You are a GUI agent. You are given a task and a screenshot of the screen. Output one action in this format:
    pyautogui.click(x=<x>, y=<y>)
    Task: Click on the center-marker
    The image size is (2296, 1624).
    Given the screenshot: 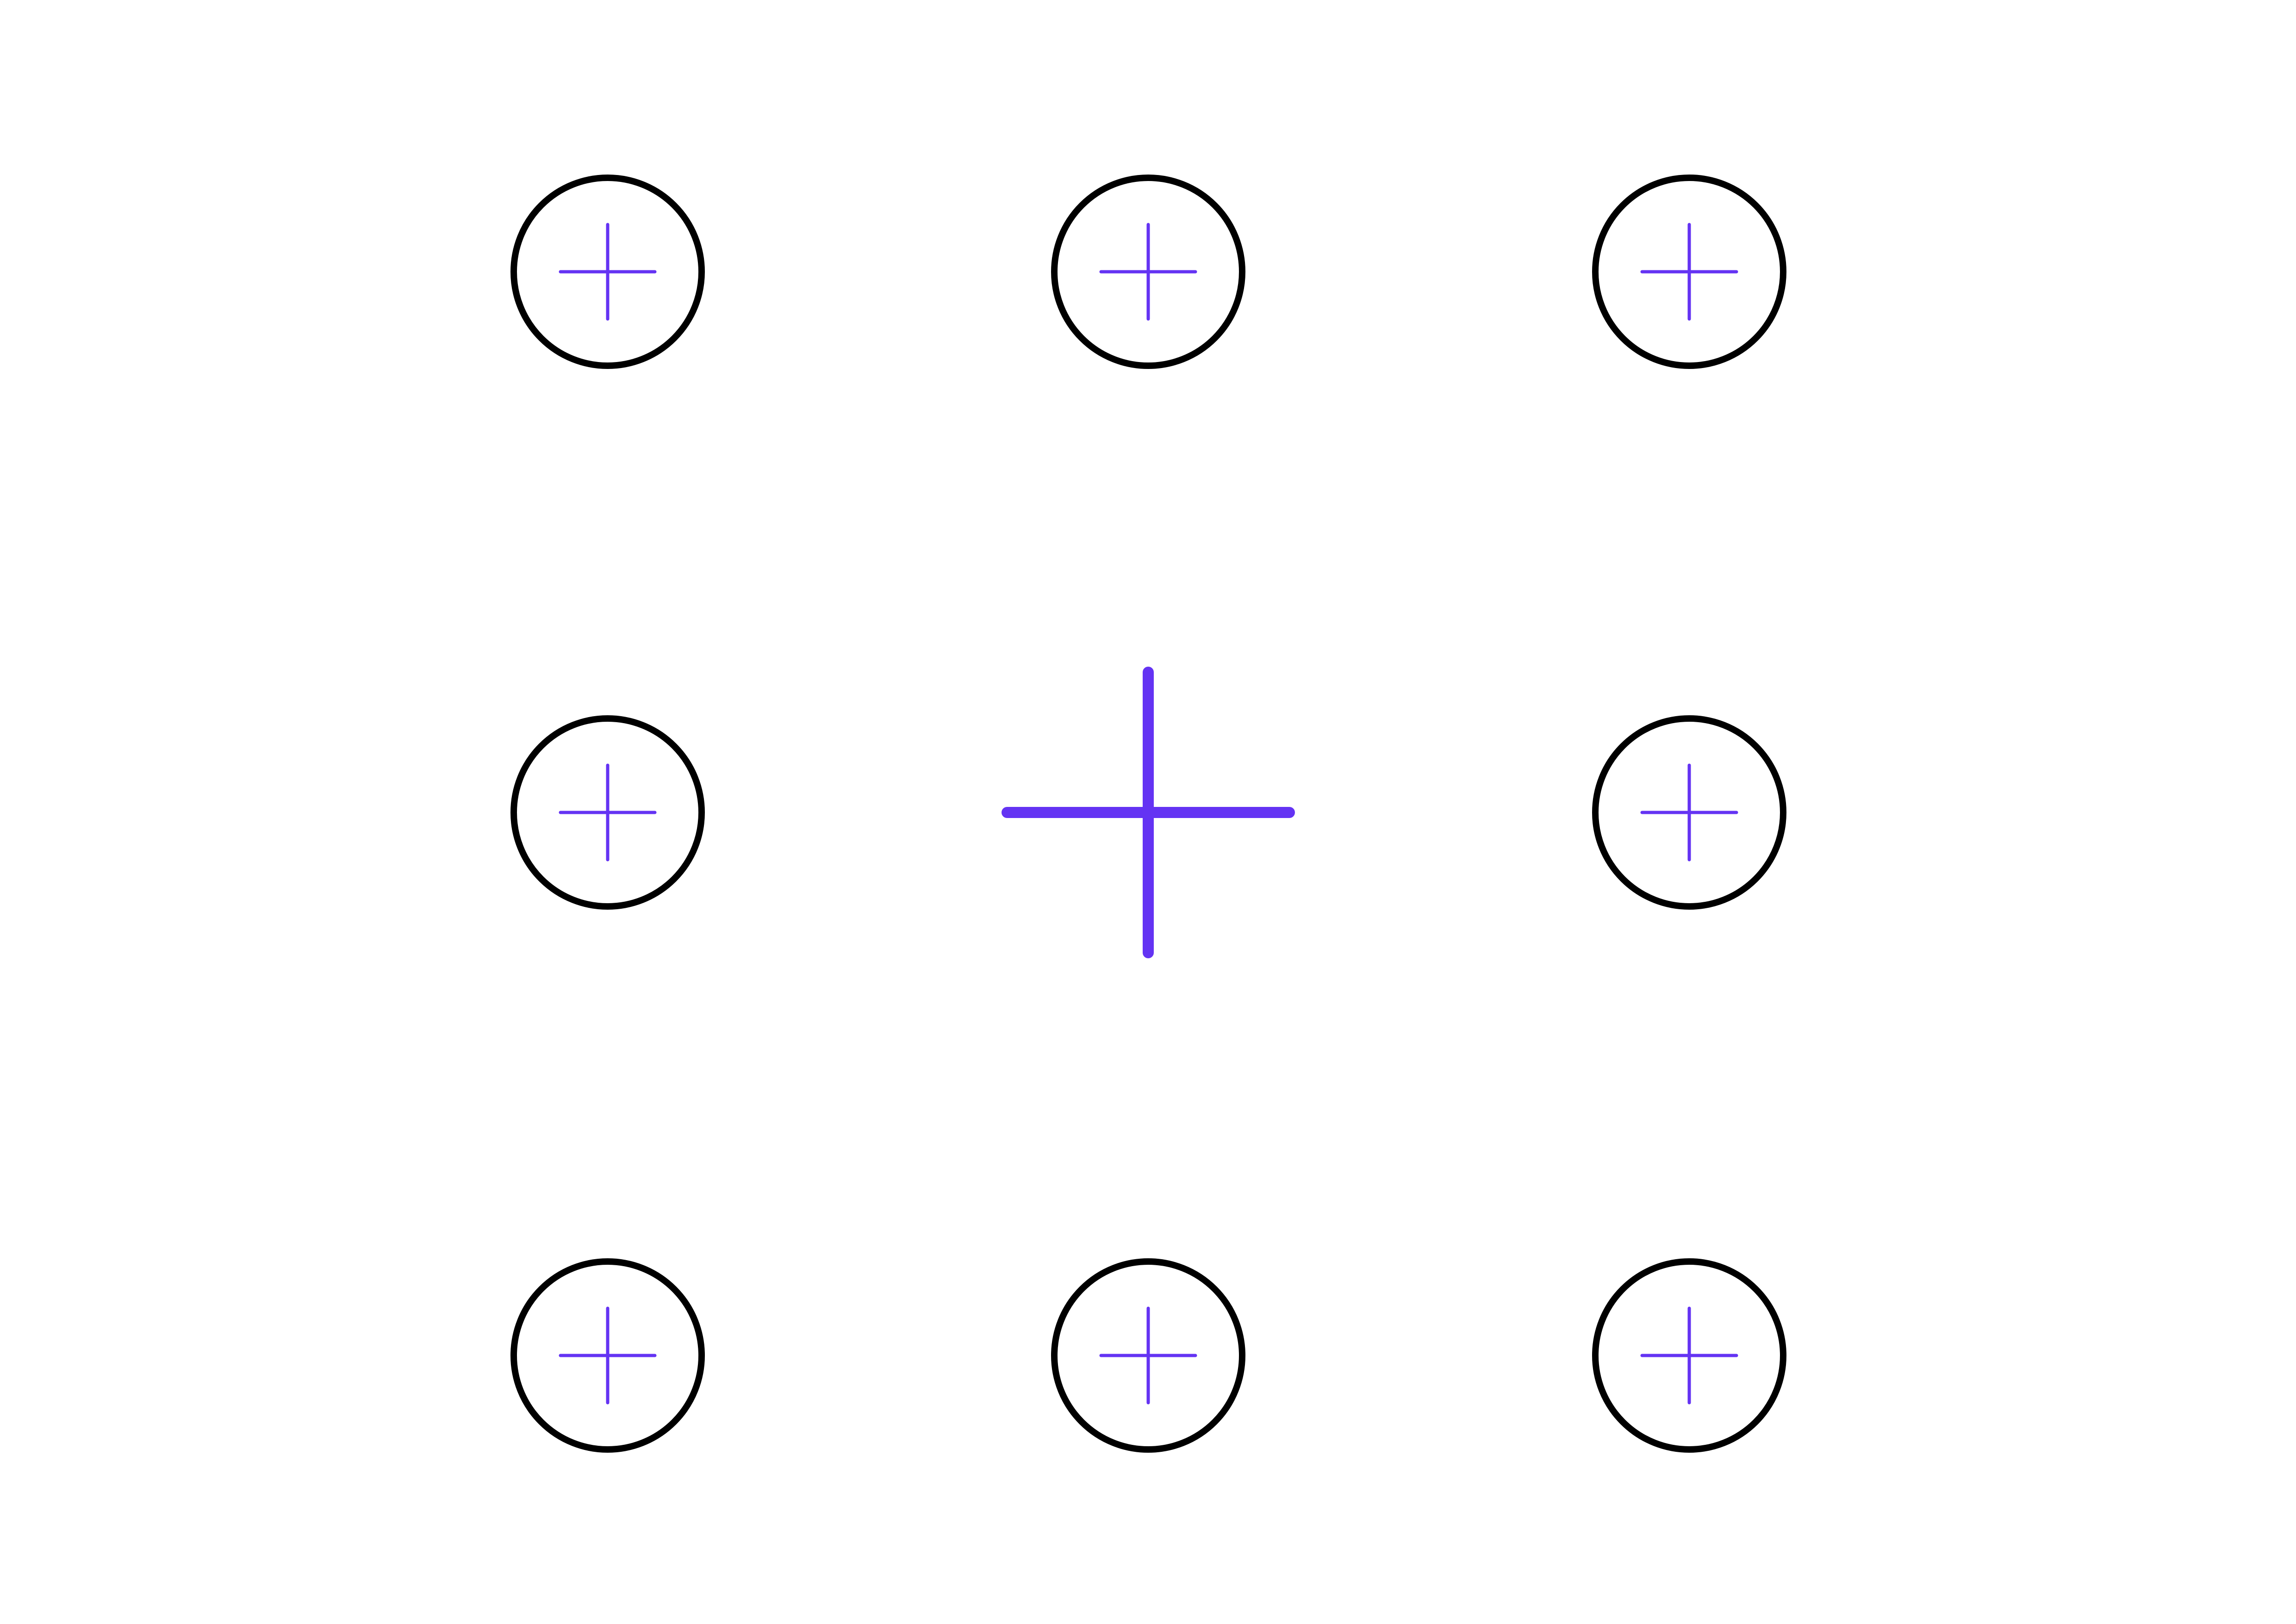 What is the action you would take?
    pyautogui.click(x=1148, y=812)
    